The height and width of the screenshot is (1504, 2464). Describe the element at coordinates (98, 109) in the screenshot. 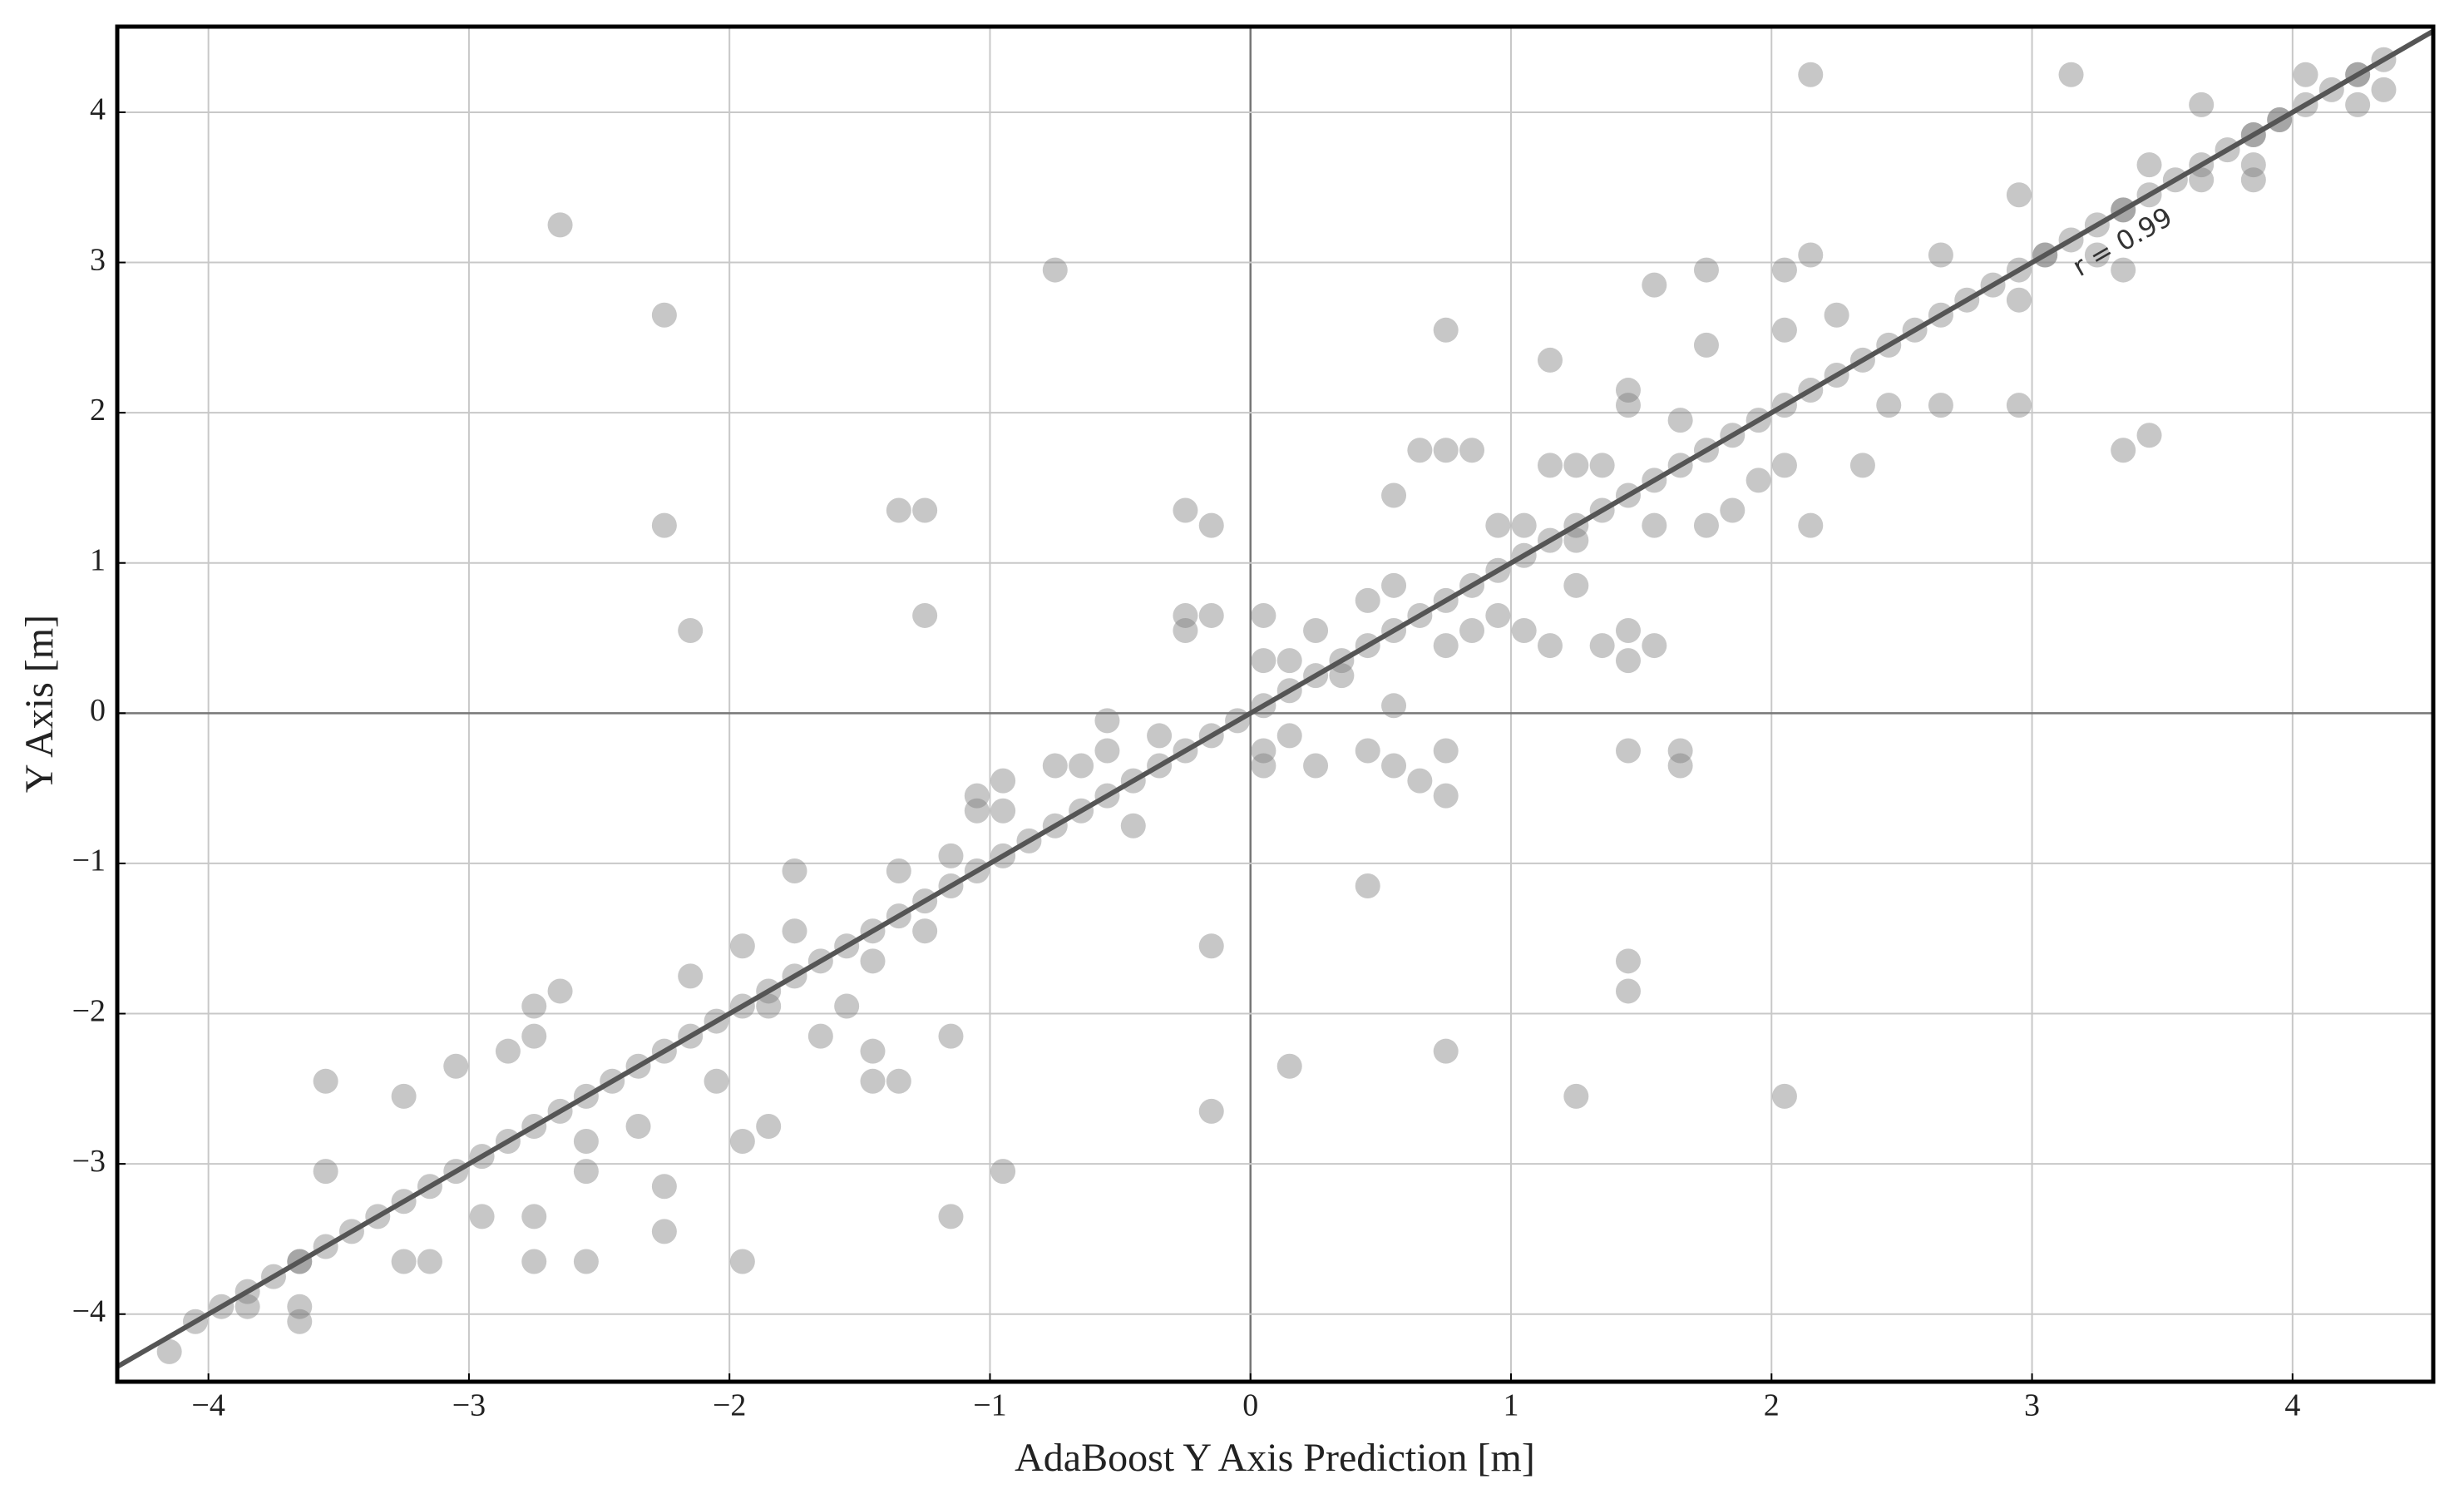

I see `y-tick-label: 4` at that location.